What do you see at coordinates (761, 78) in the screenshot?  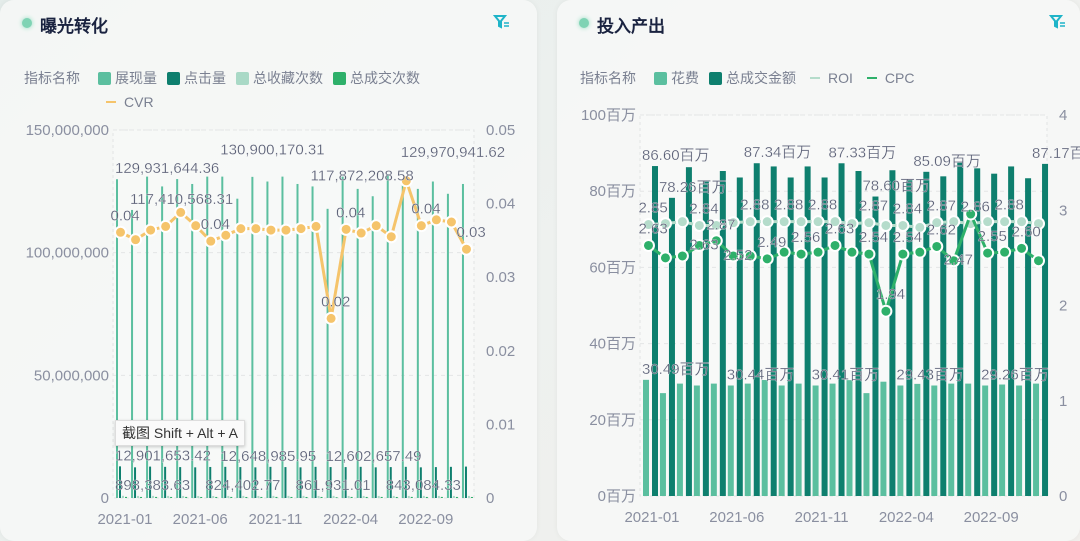 I see `legend-label: 总成交金额` at bounding box center [761, 78].